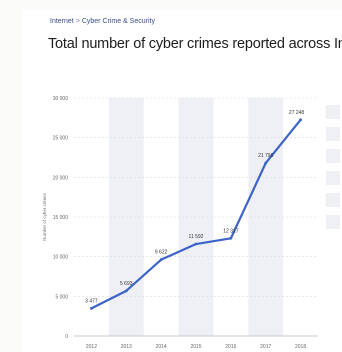  Describe the element at coordinates (230, 347) in the screenshot. I see `x-tick-label: 2016` at that location.